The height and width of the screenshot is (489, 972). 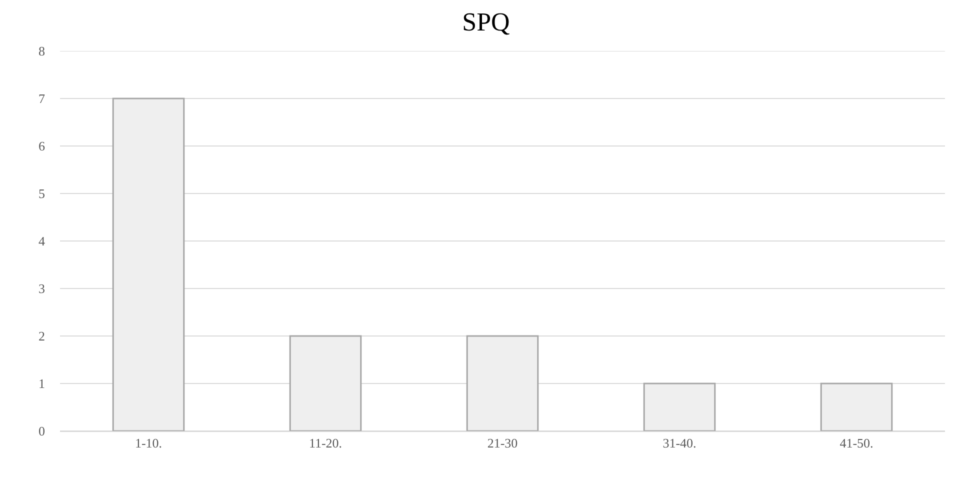 I want to click on y-tick-label: 4, so click(x=42, y=241).